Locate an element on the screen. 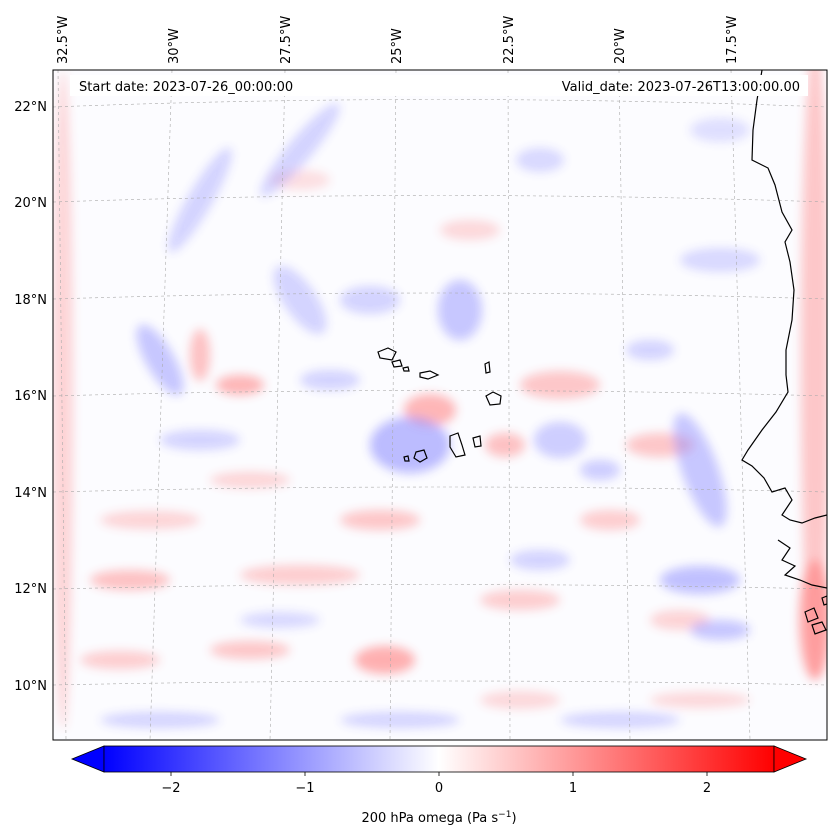  meridian-32-5w is located at coordinates (62, 405).